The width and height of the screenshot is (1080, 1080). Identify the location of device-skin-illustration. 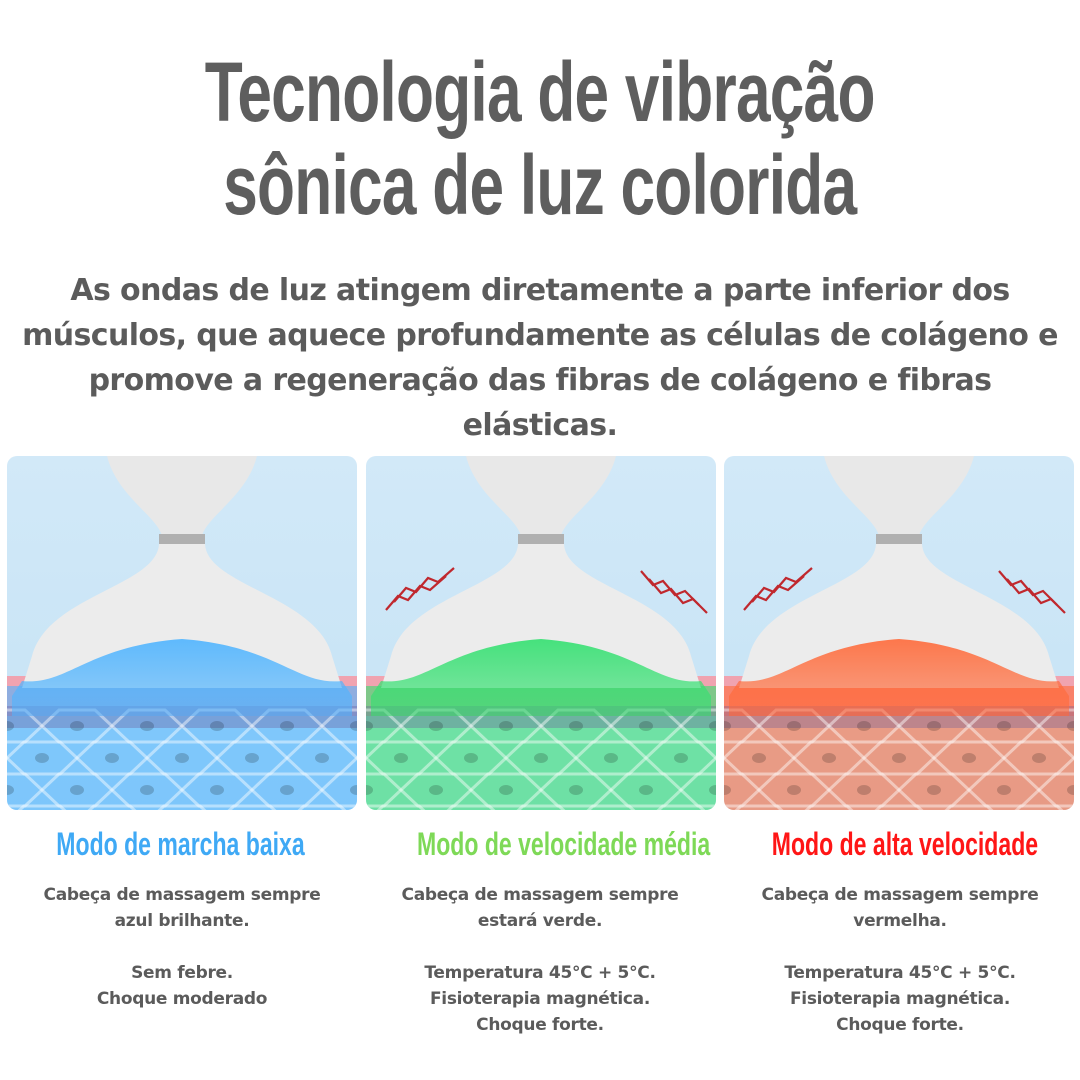
(182, 633).